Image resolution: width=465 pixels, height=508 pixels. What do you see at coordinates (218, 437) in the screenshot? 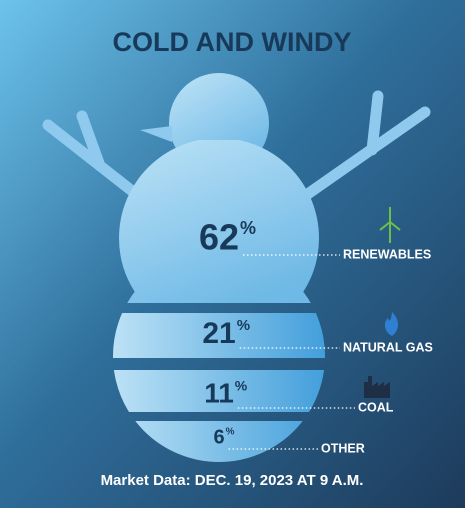
I see `value-label: 6` at bounding box center [218, 437].